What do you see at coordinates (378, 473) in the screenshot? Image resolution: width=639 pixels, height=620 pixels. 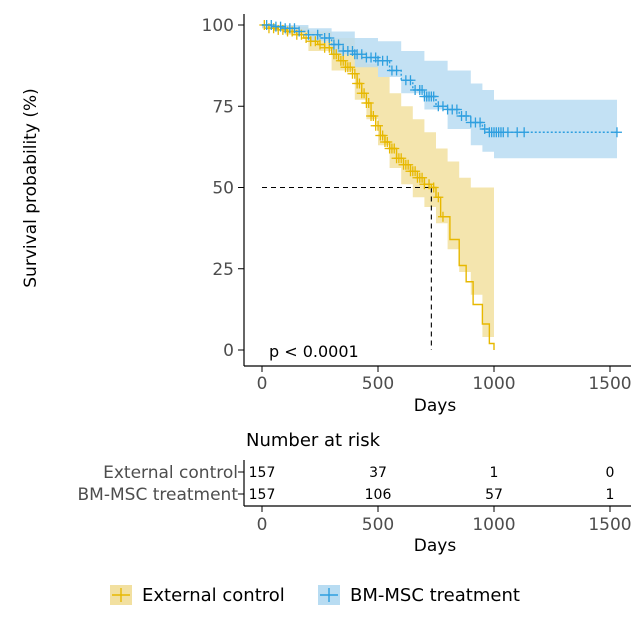 I see `risk-count: 37` at bounding box center [378, 473].